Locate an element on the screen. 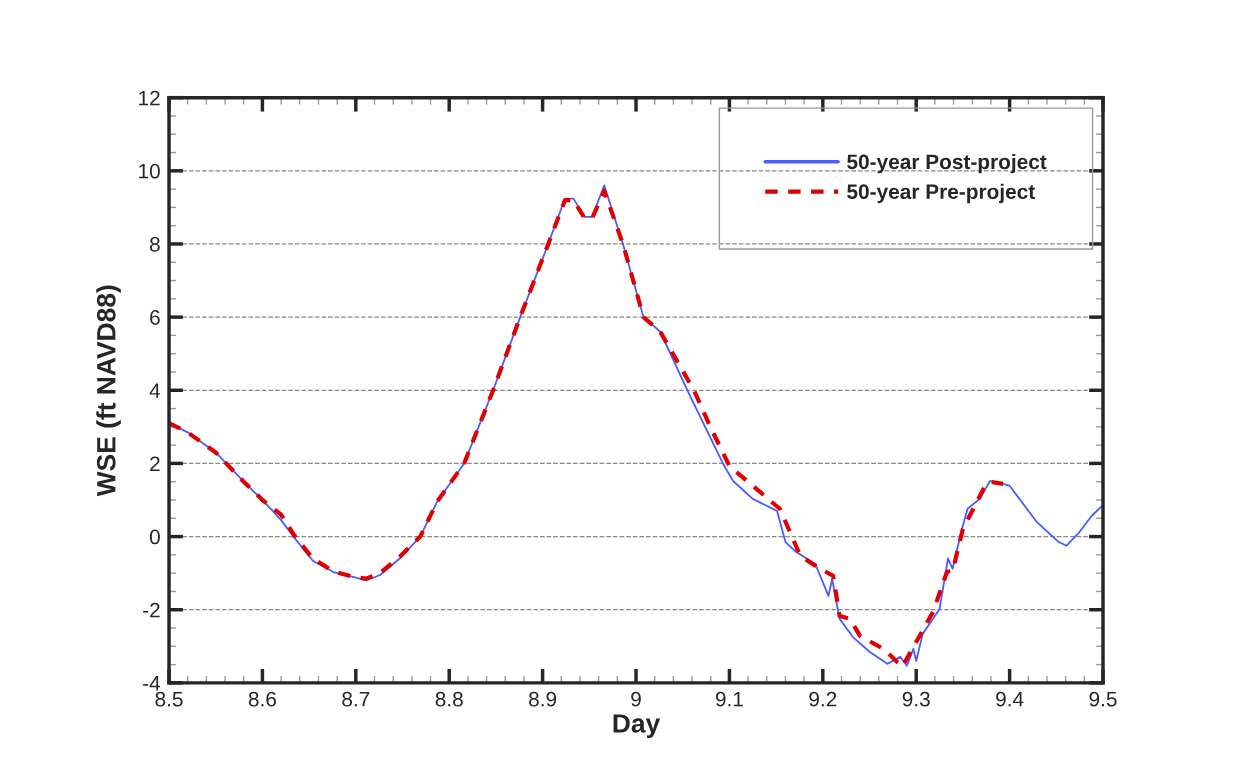  y-tick-label: 0 is located at coordinates (154, 537).